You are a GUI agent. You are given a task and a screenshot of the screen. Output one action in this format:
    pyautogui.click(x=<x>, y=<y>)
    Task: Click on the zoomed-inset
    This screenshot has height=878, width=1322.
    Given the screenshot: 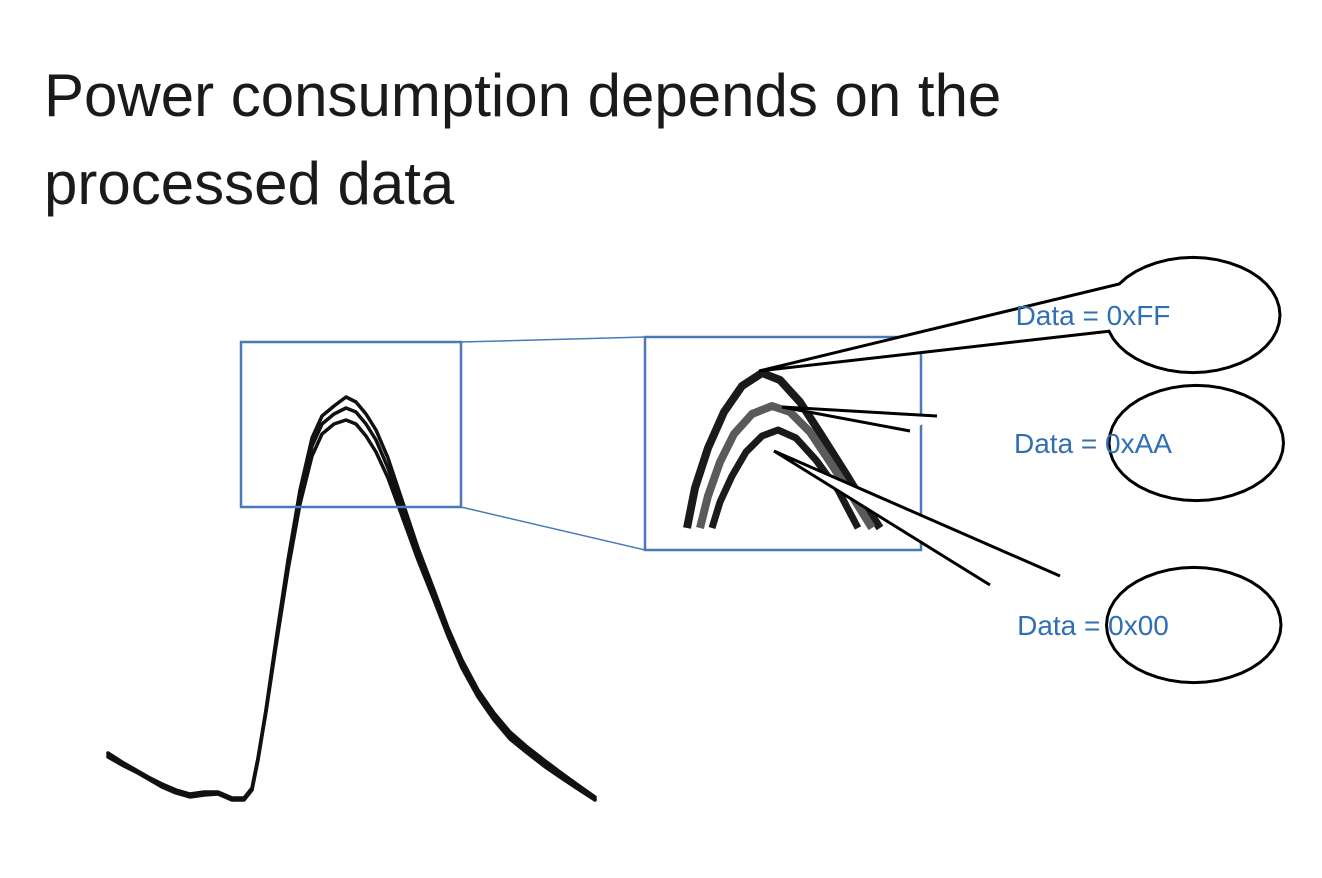 What is the action you would take?
    pyautogui.click(x=783, y=443)
    